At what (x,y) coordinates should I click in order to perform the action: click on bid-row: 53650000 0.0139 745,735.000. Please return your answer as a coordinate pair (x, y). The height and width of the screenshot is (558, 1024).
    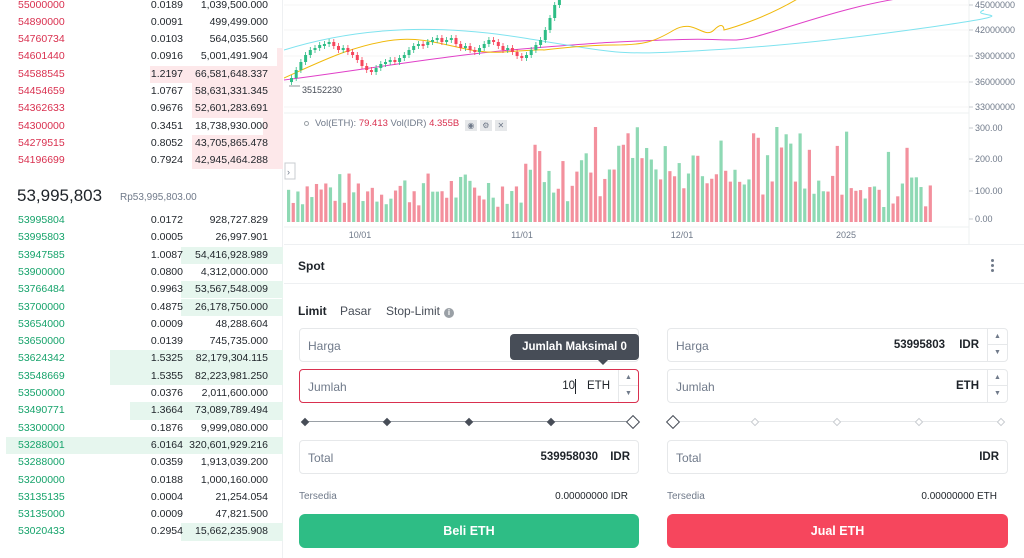
    Looking at the image, I should click on (141, 341).